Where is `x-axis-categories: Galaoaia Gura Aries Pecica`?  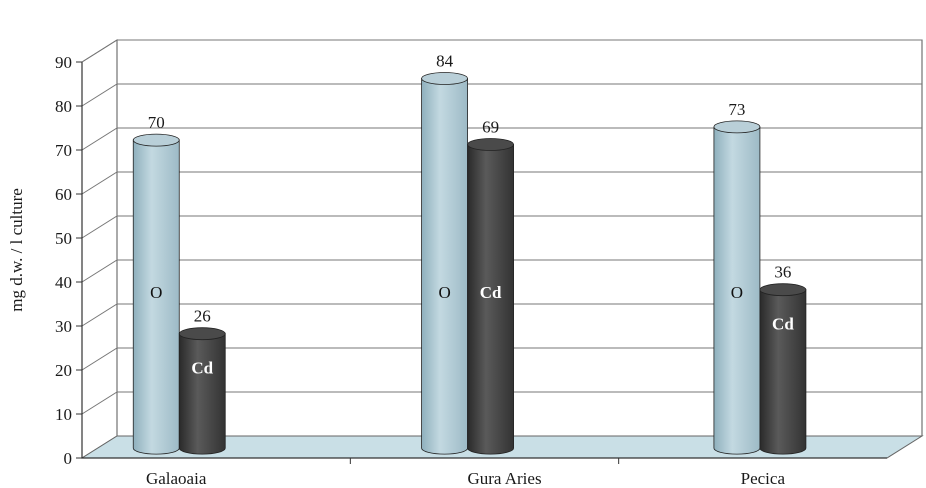 x-axis-categories: Galaoaia Gura Aries Pecica is located at coordinates (466, 473).